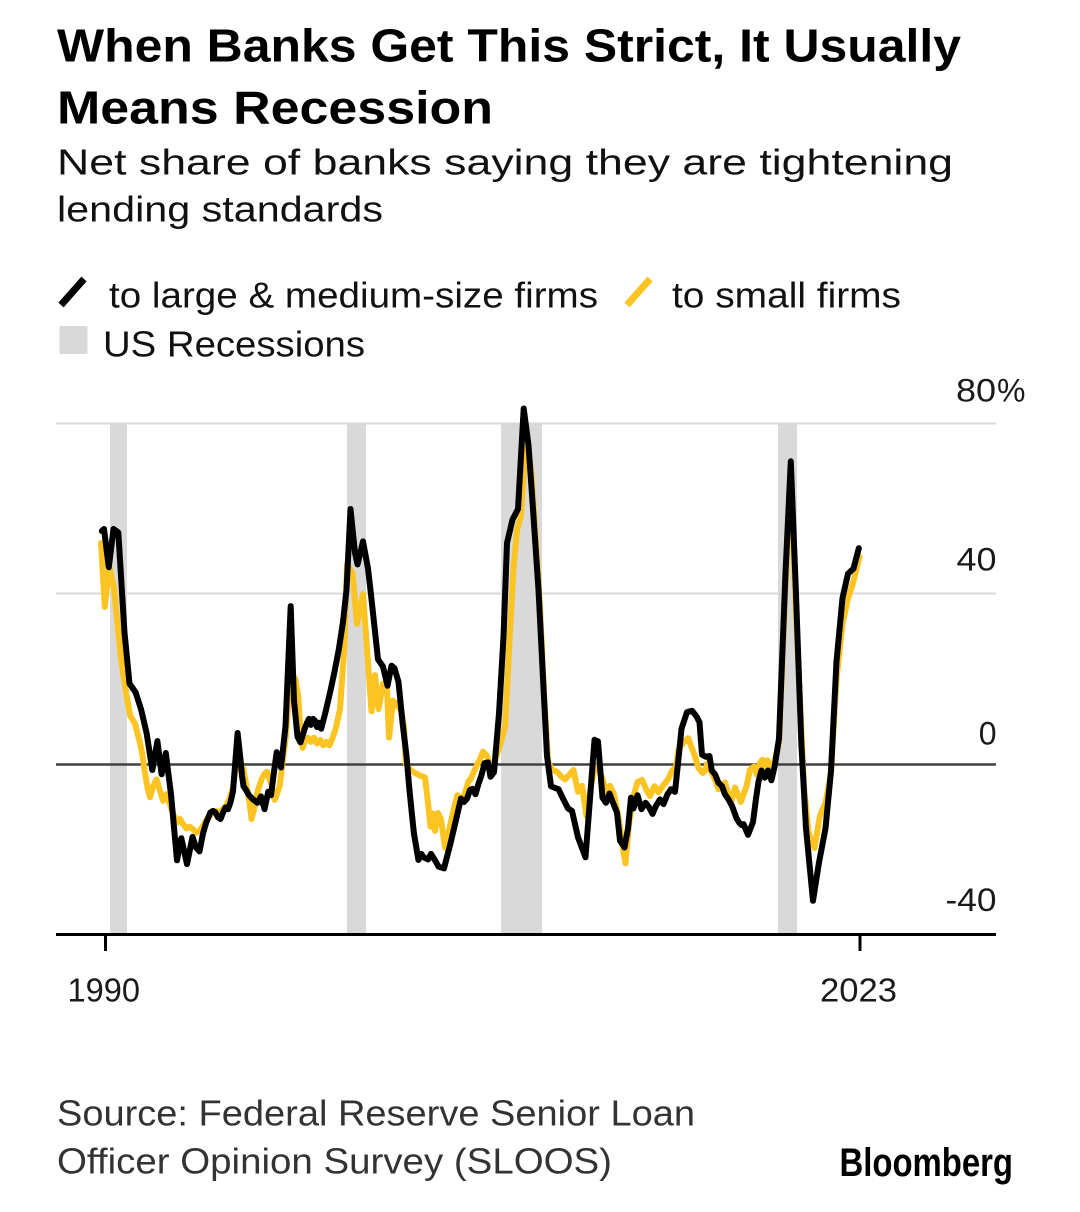 The width and height of the screenshot is (1080, 1212). I want to click on svg-text: Means Recession, so click(275, 108).